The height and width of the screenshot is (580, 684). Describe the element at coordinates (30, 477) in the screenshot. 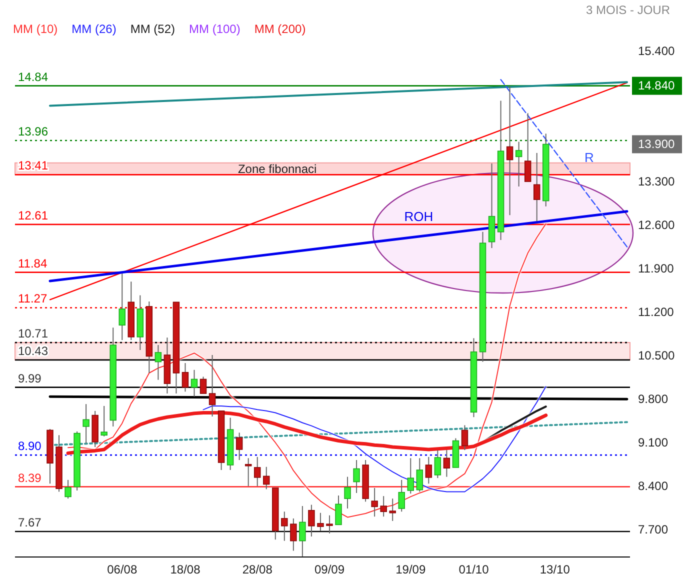

I see `ref-line-label: 8.39` at that location.